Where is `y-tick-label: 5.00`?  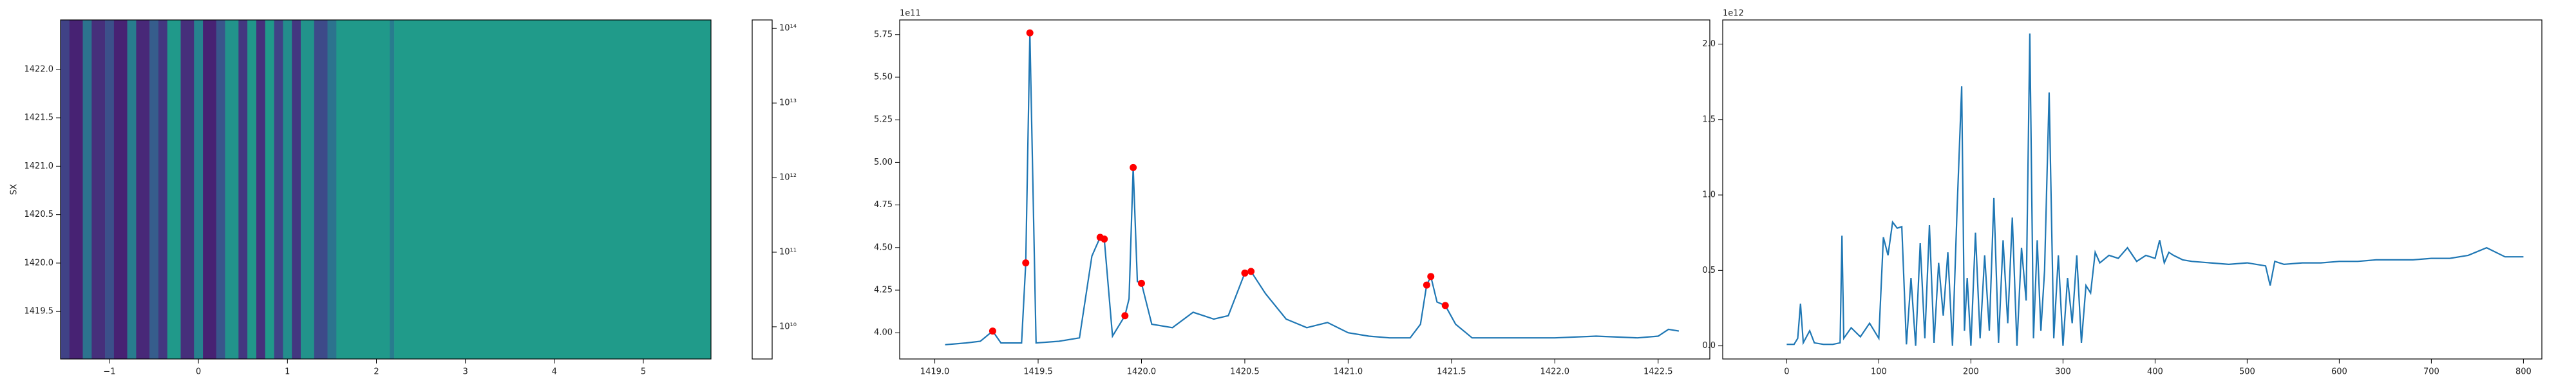 y-tick-label: 5.00 is located at coordinates (883, 162).